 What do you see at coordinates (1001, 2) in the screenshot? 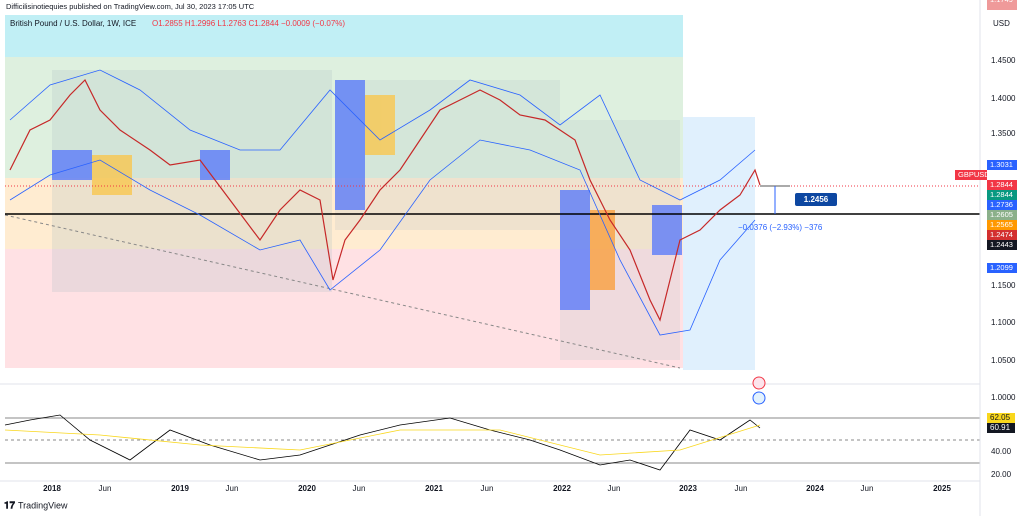
I see `price-badge-label: 1.1749` at bounding box center [1001, 2].